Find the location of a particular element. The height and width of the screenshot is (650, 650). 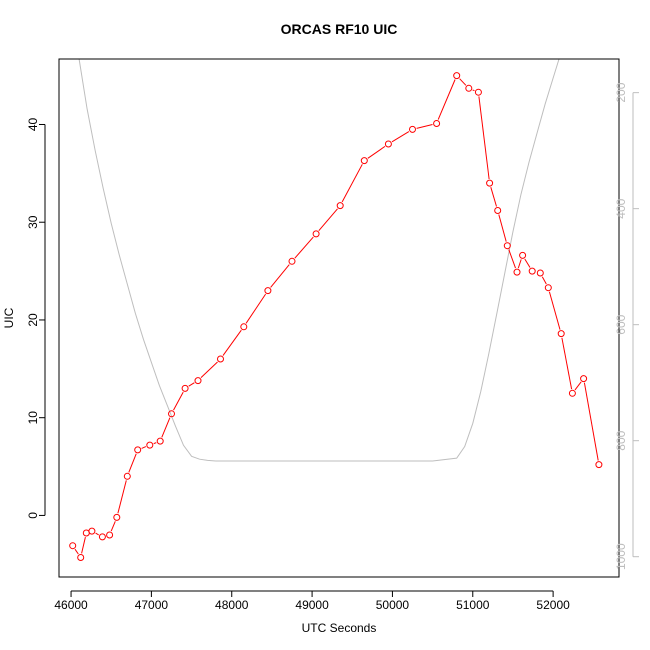

chart-title: ORCAS RF10 UIC is located at coordinates (339, 29).